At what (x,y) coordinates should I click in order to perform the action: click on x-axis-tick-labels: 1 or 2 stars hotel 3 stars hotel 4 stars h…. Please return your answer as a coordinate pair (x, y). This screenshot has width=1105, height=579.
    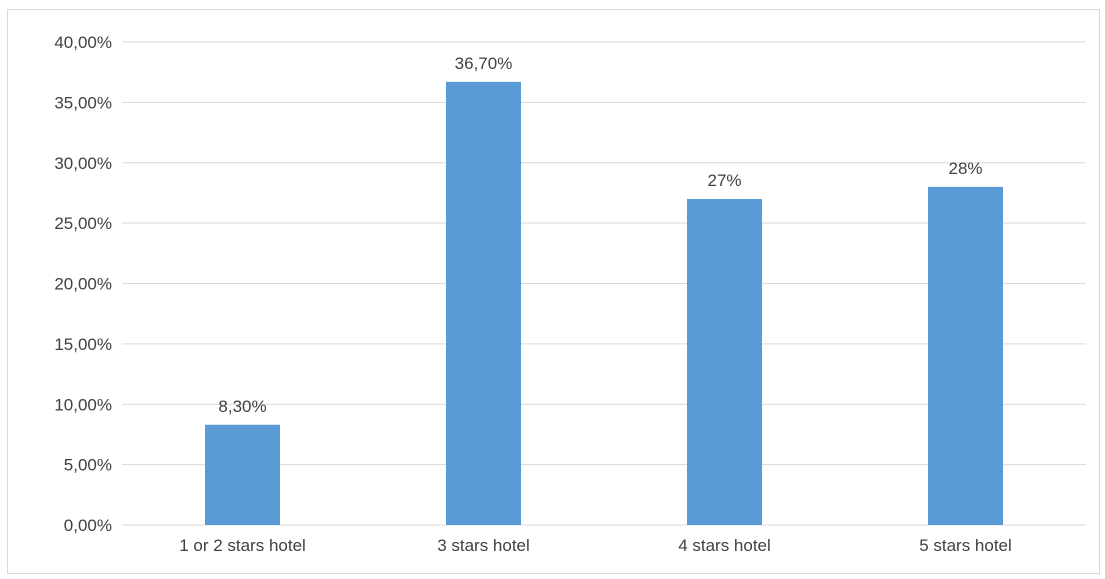
    Looking at the image, I should click on (595, 545).